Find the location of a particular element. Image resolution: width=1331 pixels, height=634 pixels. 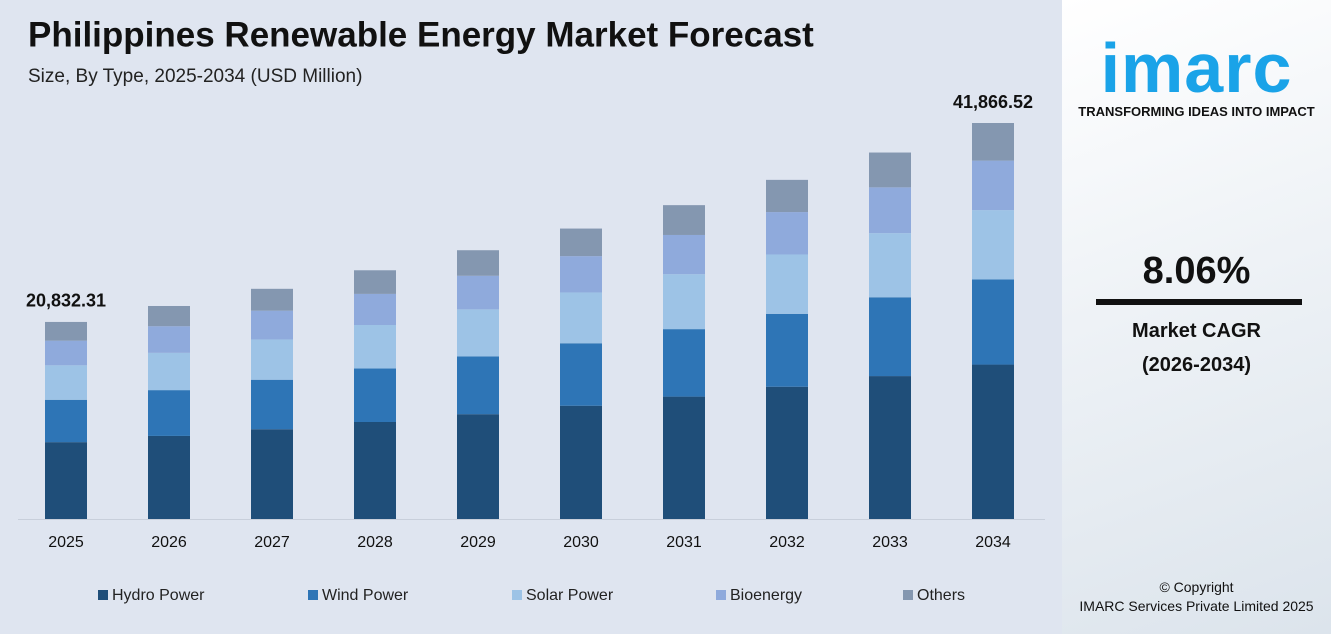

x-tick-label: 2028 is located at coordinates (375, 542).